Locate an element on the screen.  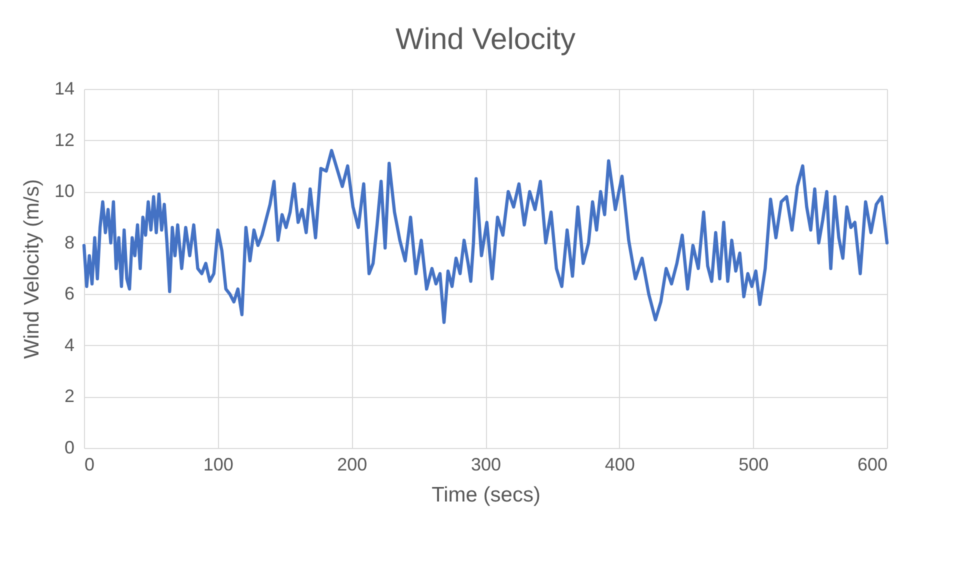
y-tick-label: 0 is located at coordinates (69, 448).